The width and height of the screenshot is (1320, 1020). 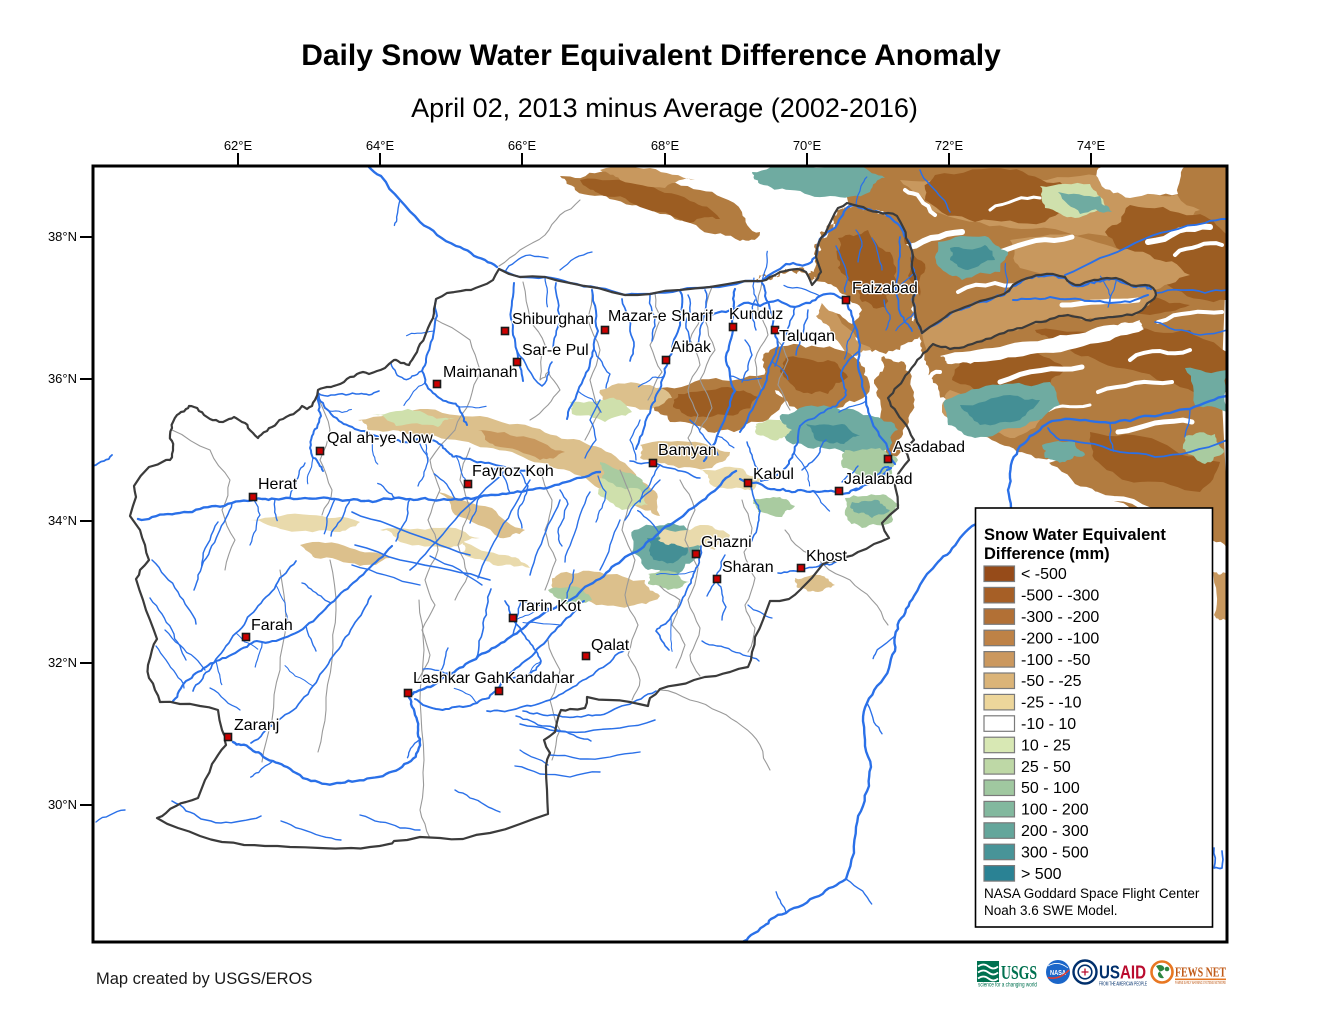 What do you see at coordinates (550, 606) in the screenshot?
I see `svg-text: Tarin Kot` at bounding box center [550, 606].